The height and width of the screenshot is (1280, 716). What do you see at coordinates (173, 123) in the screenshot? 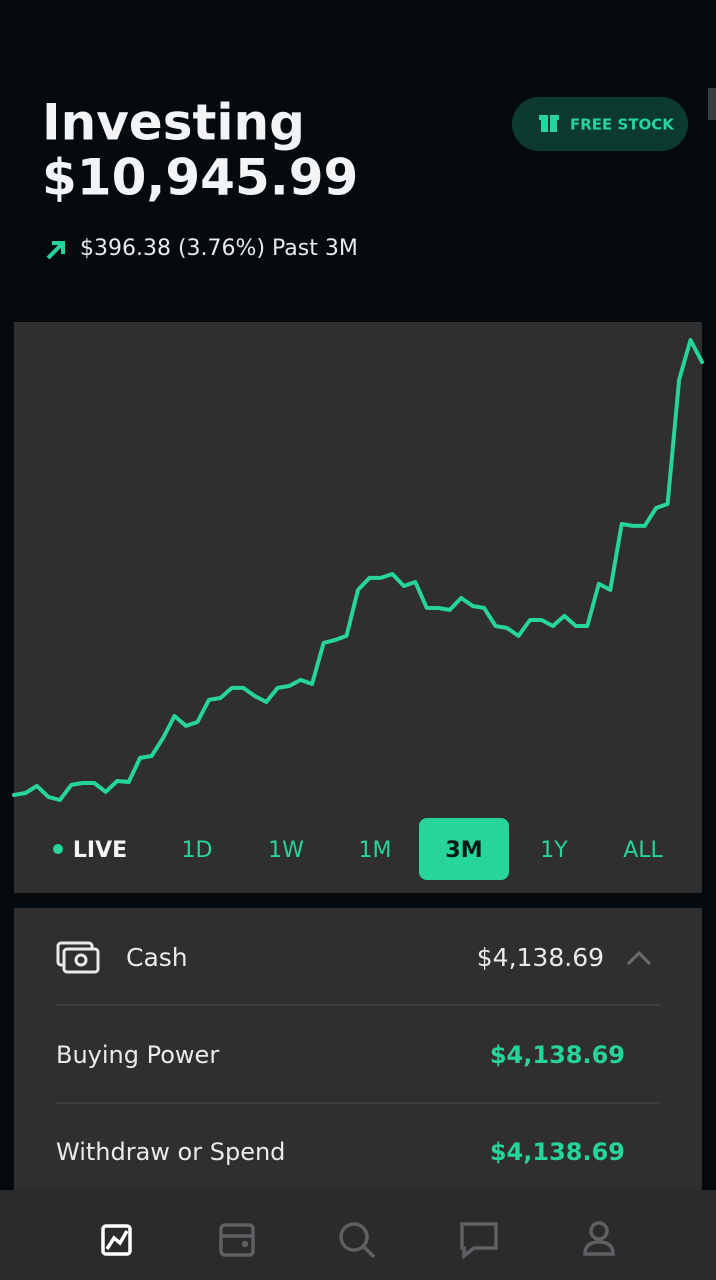
I see `page-title: Investing` at bounding box center [173, 123].